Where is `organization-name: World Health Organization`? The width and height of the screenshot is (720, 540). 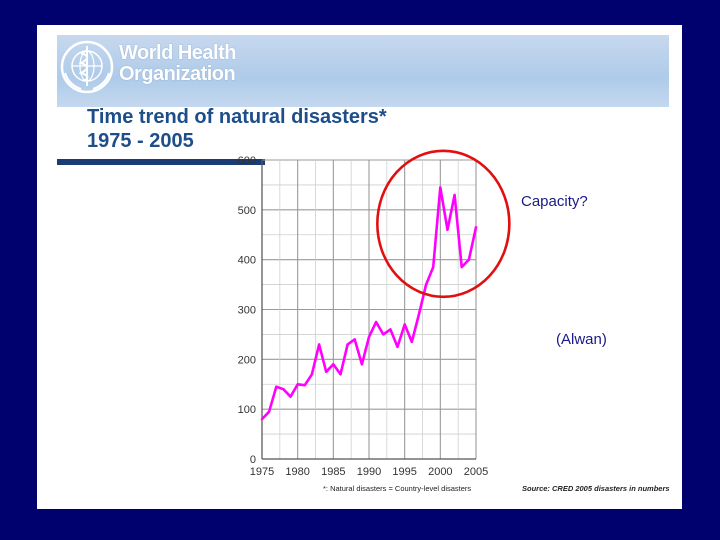
organization-name: World Health Organization is located at coordinates (177, 64).